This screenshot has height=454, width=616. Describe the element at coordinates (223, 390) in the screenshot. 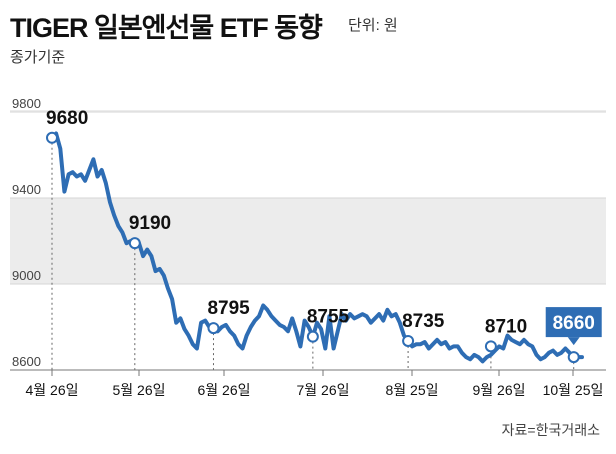

I see `x-tick-label: 6월 26일` at that location.